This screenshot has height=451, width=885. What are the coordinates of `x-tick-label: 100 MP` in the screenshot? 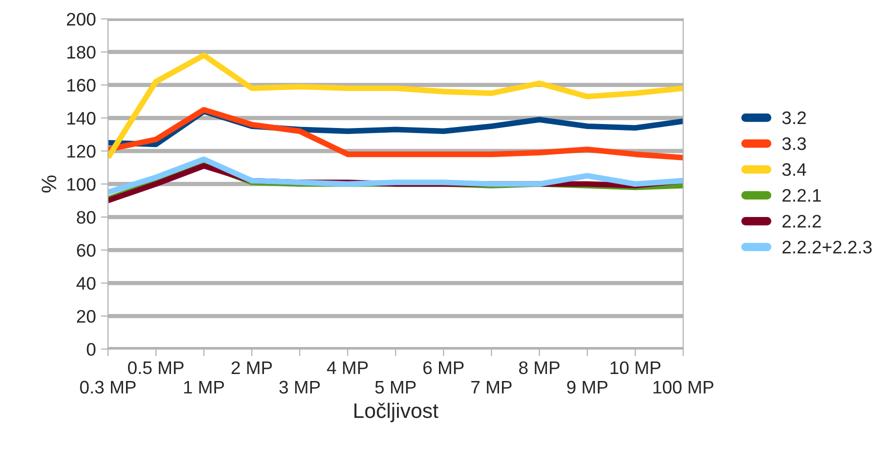 It's located at (683, 387).